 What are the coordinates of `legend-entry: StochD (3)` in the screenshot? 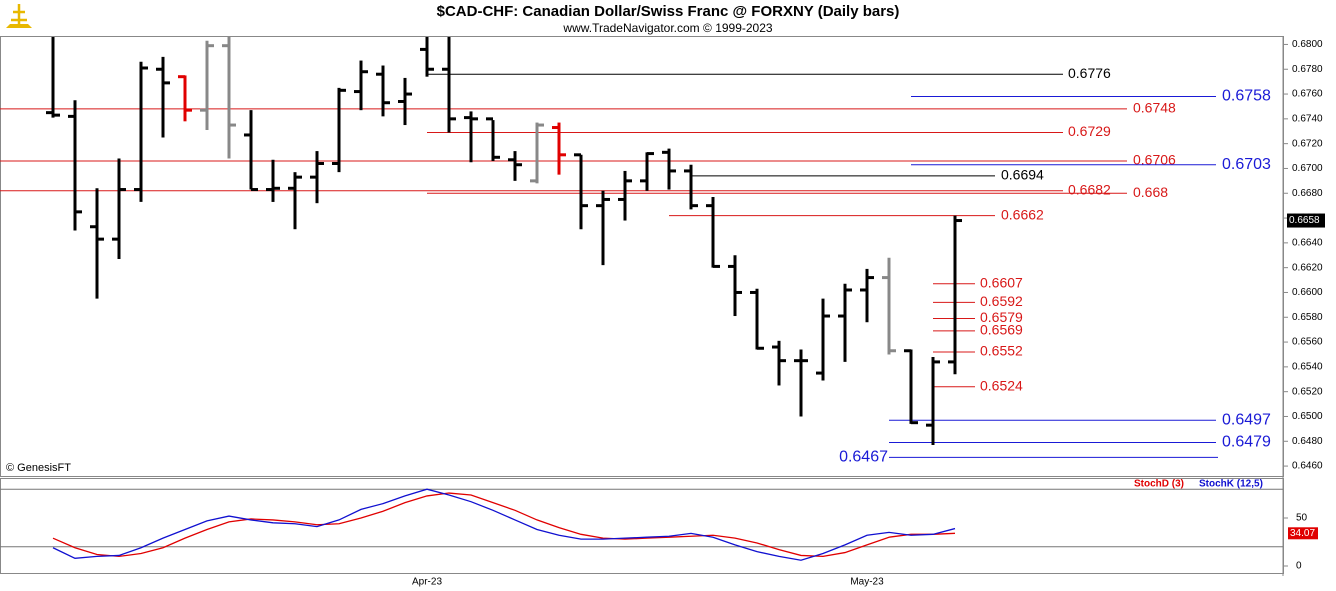 It's located at (1159, 484).